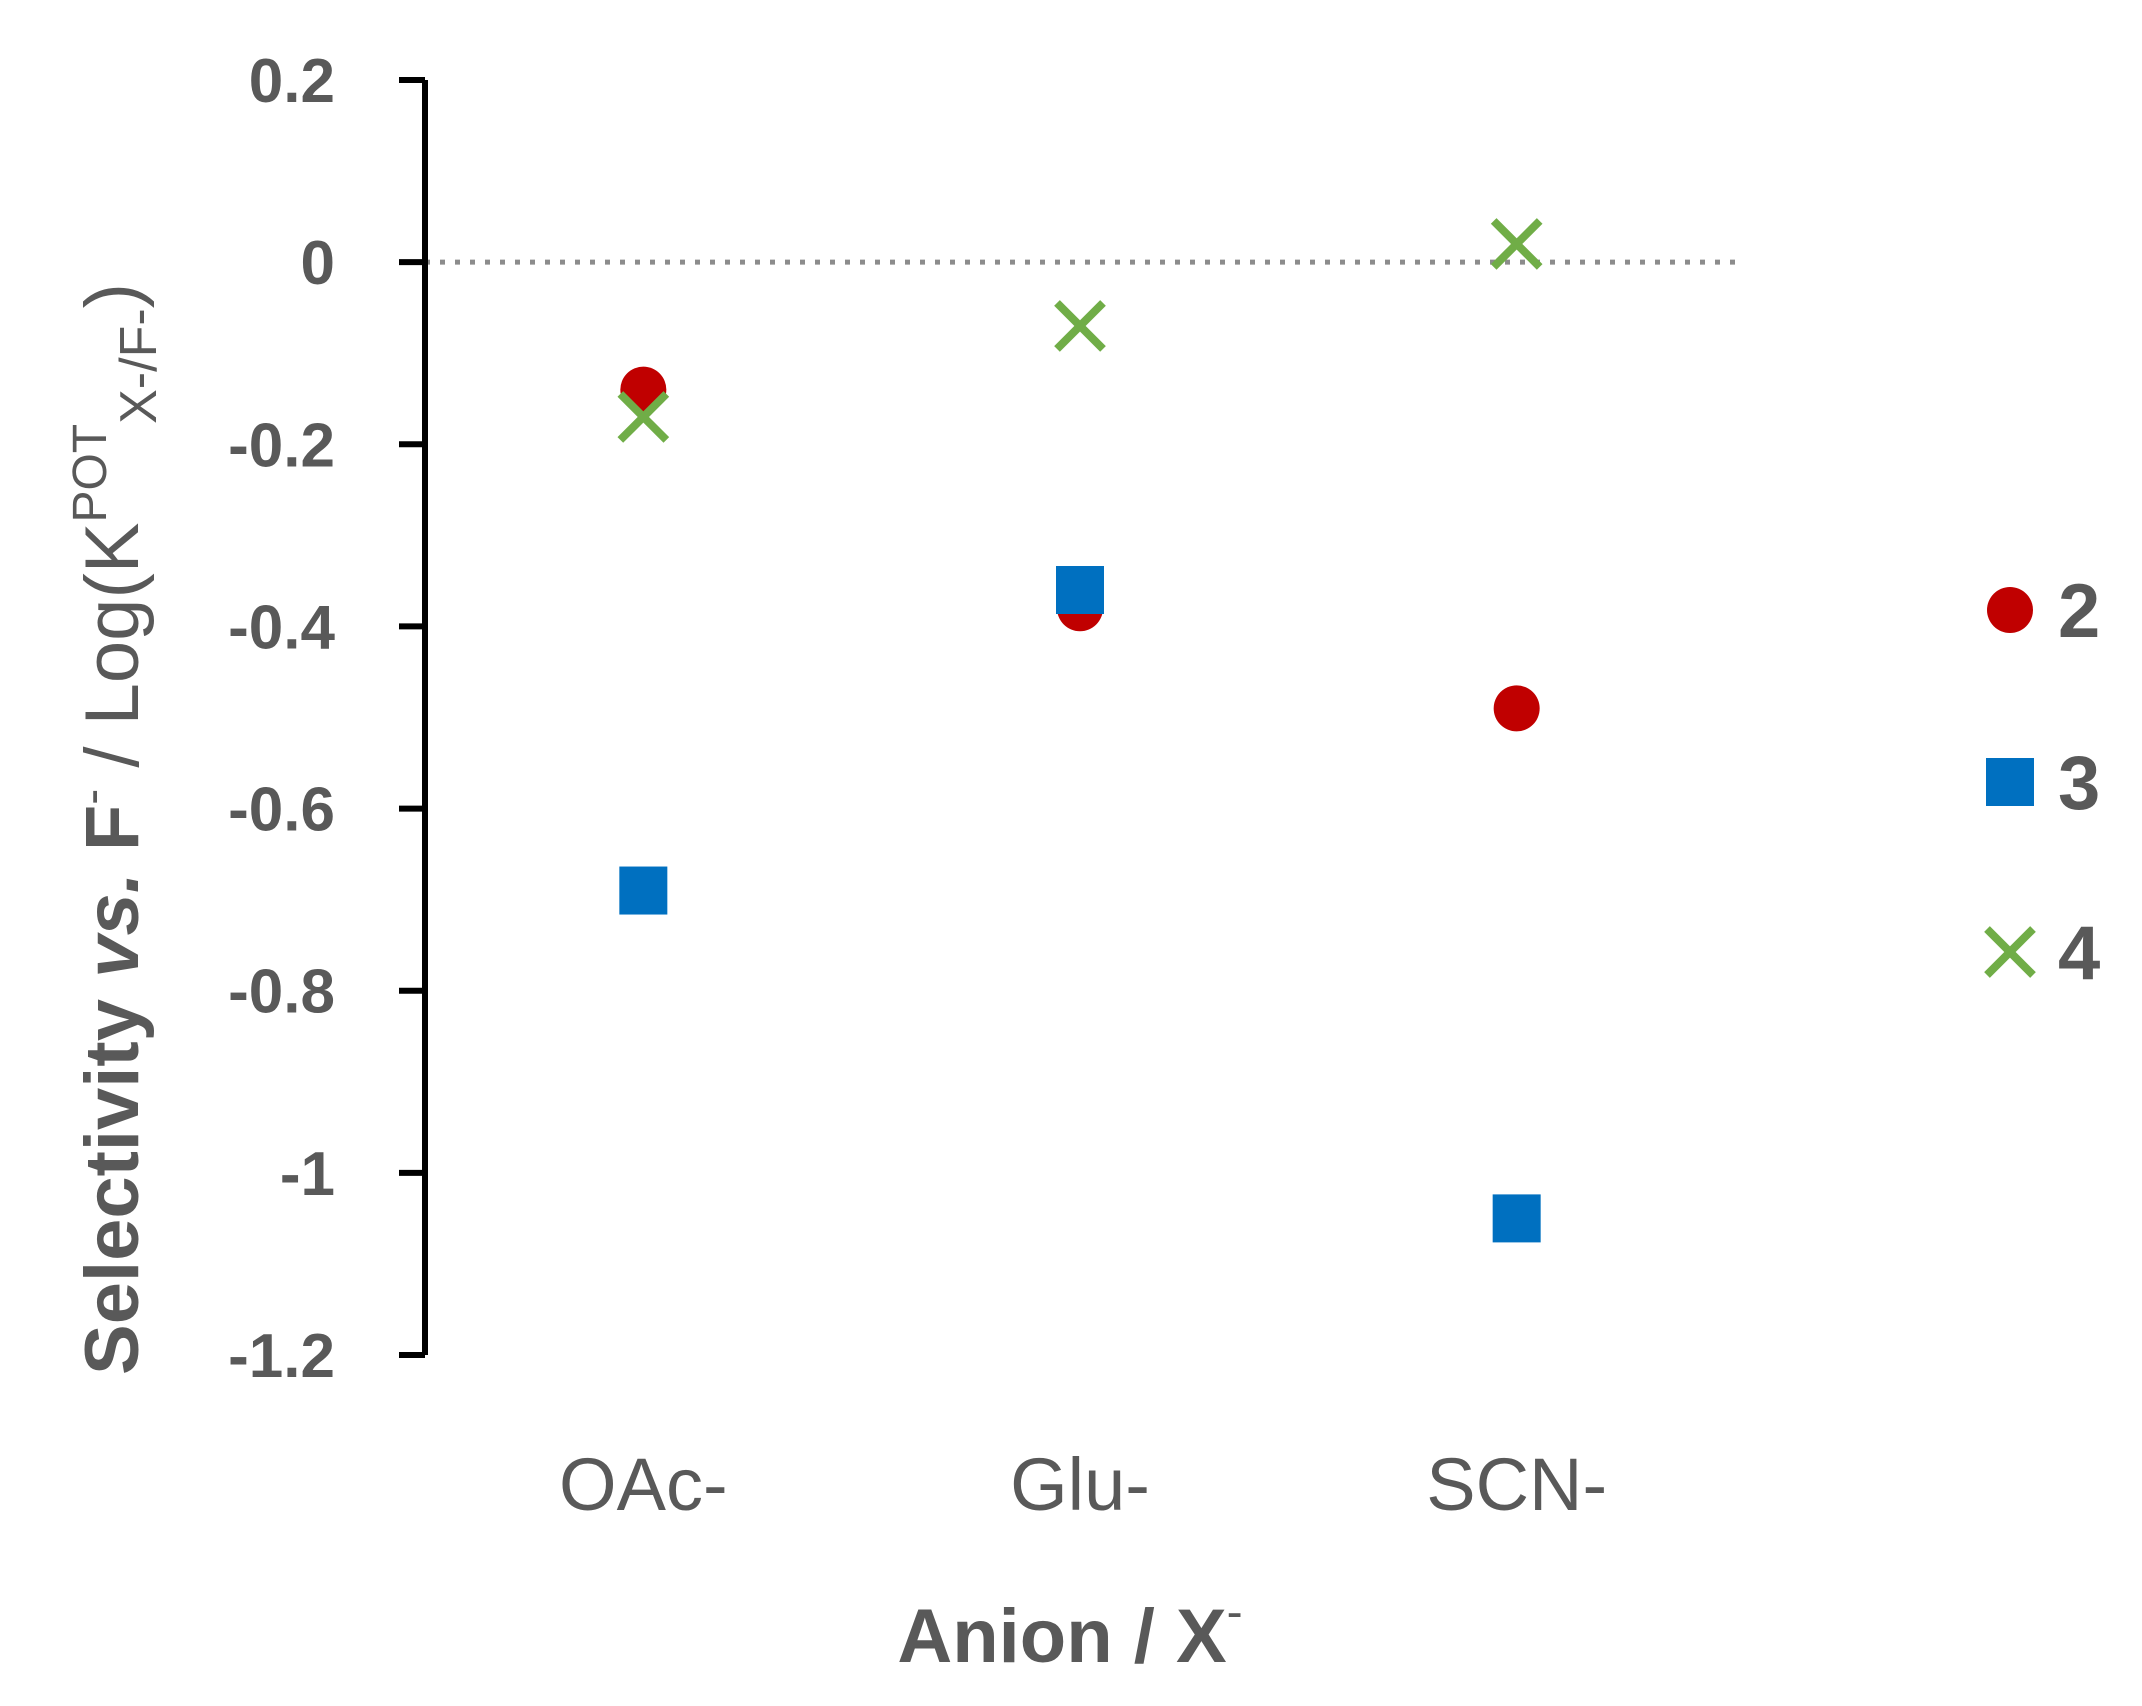 Image resolution: width=2142 pixels, height=1706 pixels. Describe the element at coordinates (112, 656) in the screenshot. I see `y-axis-title-log: / Log(K` at that location.